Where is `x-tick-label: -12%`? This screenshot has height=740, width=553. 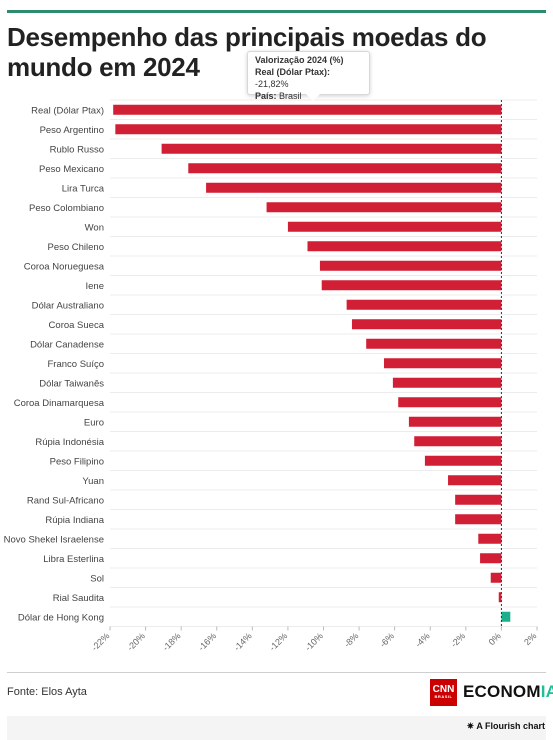 x-tick-label: -12% is located at coordinates (278, 642).